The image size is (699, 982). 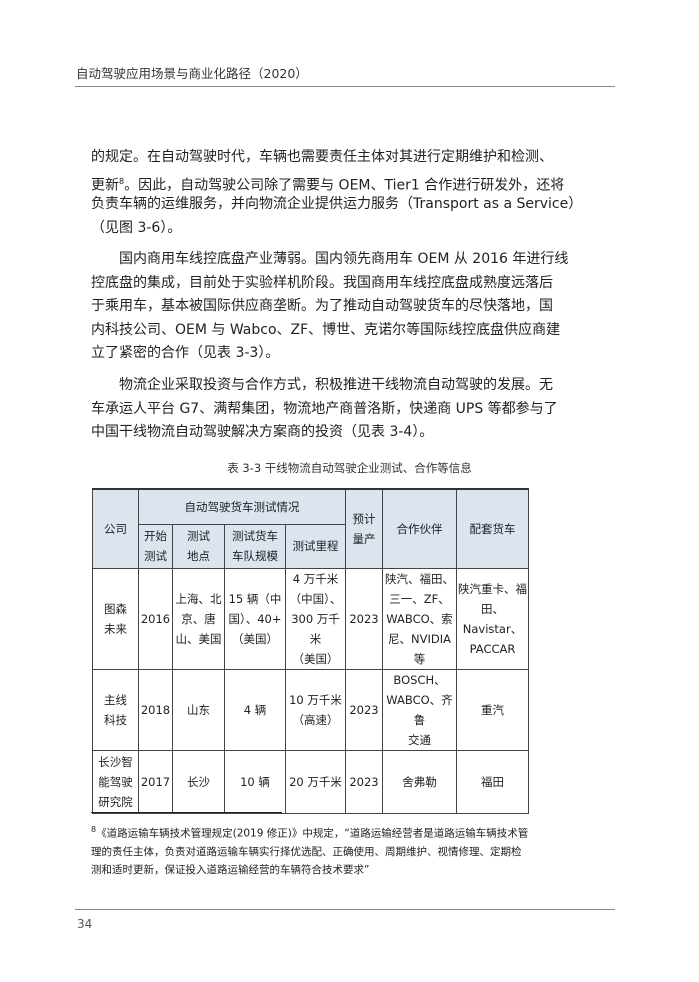 What do you see at coordinates (122, 181) in the screenshot?
I see `footnote-ref: 8` at bounding box center [122, 181].